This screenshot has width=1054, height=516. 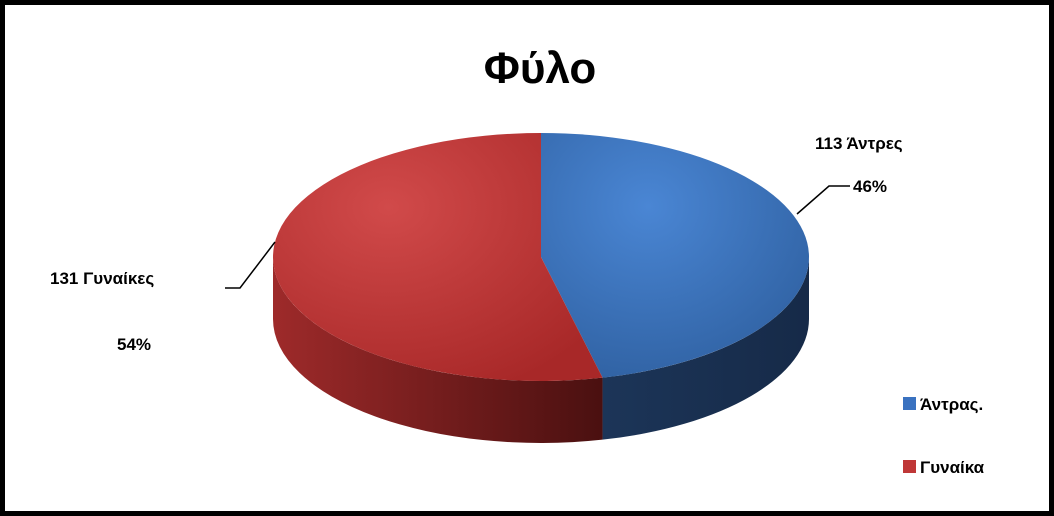 I want to click on legend-swatch-women, so click(x=909, y=466).